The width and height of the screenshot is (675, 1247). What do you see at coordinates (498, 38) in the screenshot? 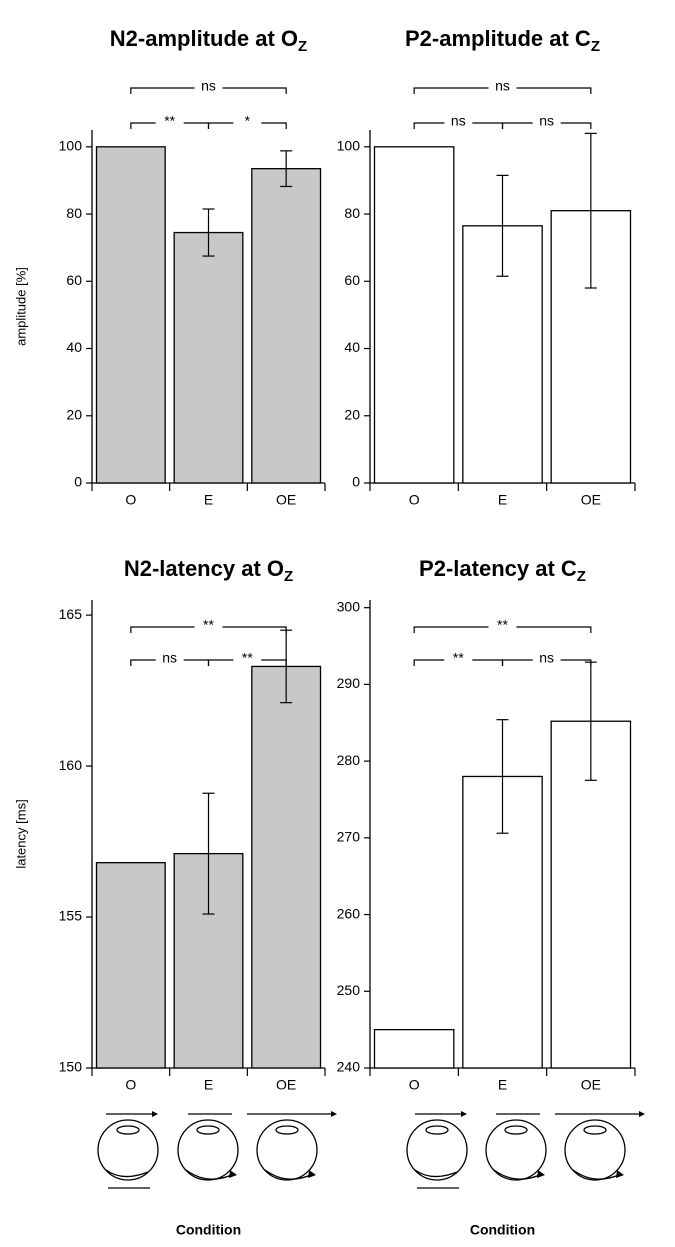
I see `title-main: P2-amplitude at C` at bounding box center [498, 38].